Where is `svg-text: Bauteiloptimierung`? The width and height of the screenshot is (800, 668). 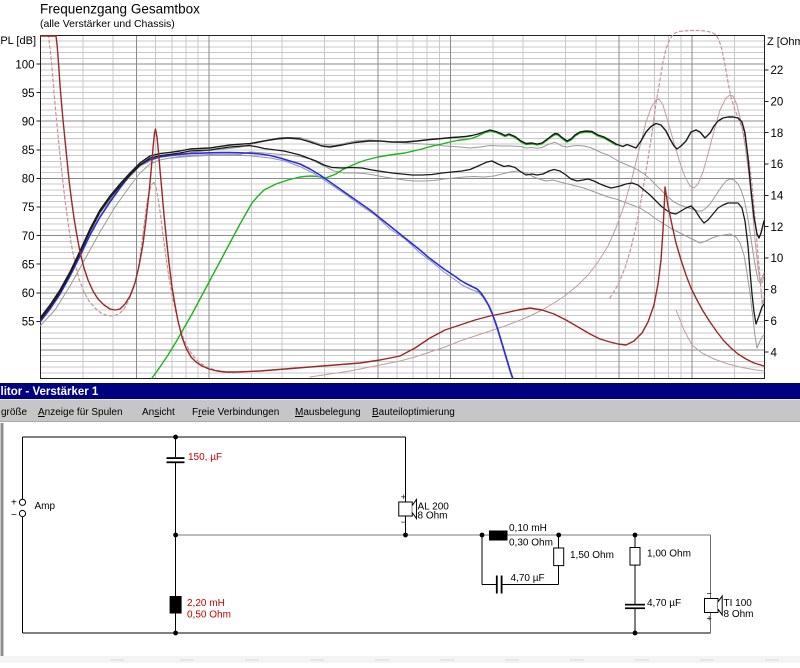
svg-text: Bauteiloptimierung is located at coordinates (413, 412).